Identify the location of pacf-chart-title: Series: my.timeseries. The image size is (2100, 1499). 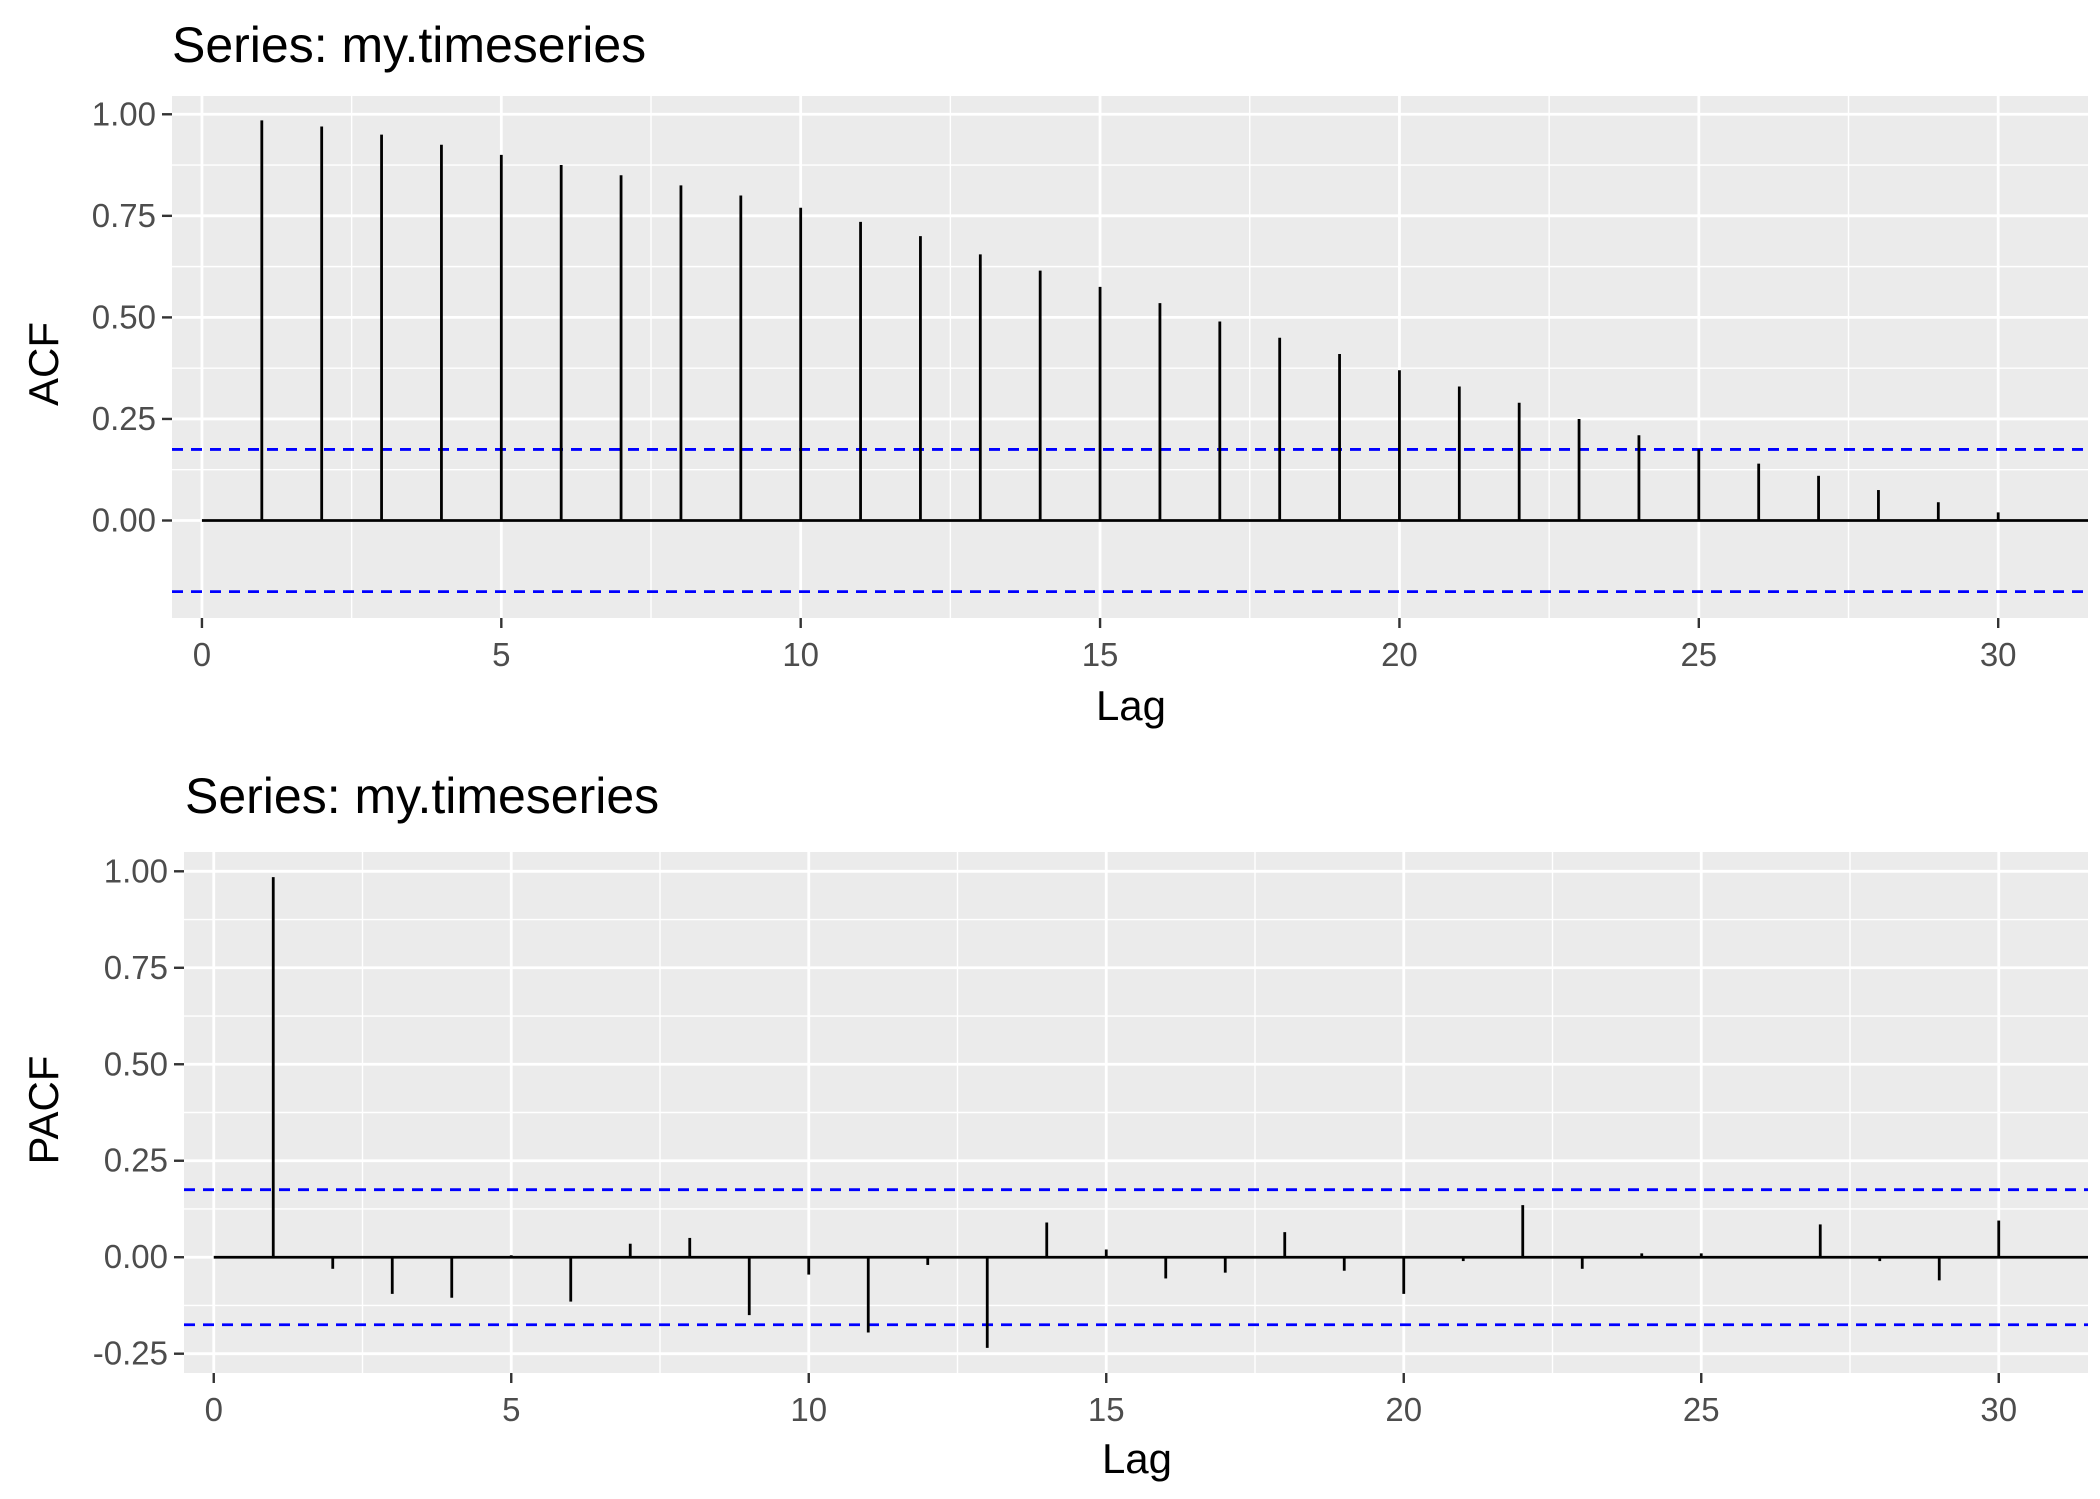
(422, 796).